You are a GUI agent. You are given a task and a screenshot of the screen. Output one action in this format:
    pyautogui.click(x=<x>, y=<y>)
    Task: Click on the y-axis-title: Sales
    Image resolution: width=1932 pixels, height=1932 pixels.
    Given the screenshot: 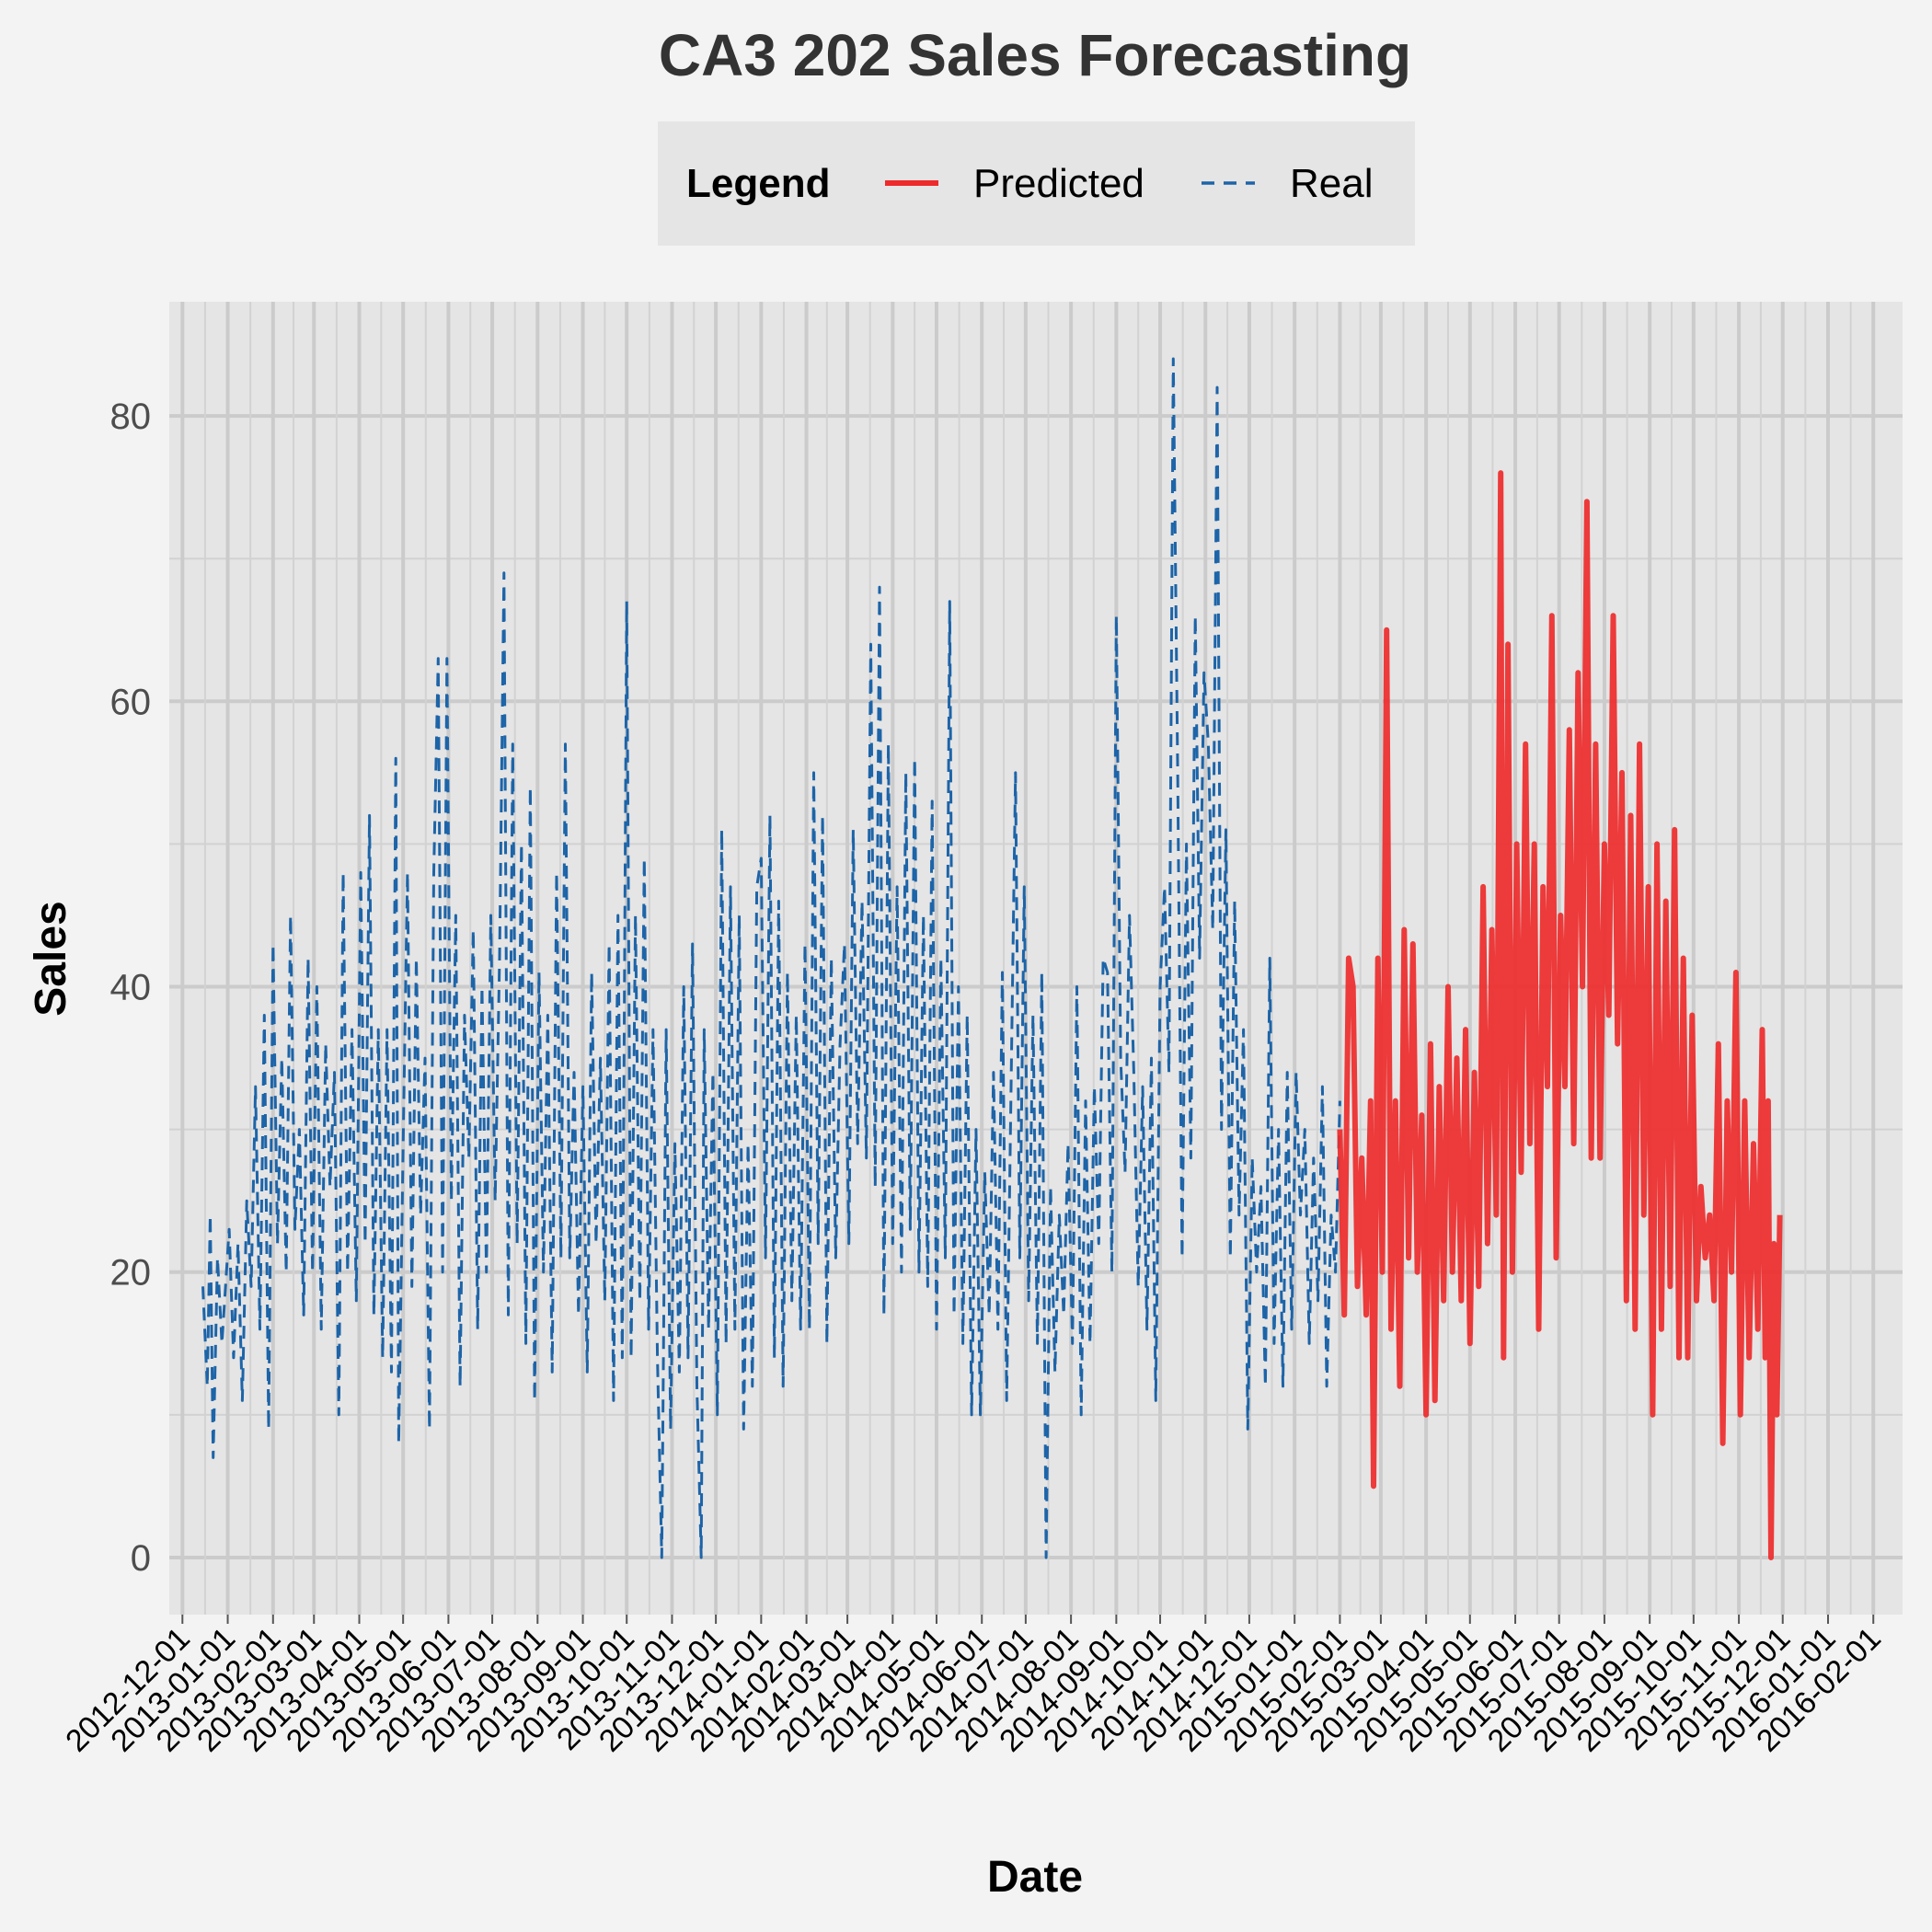 What is the action you would take?
    pyautogui.click(x=51, y=958)
    